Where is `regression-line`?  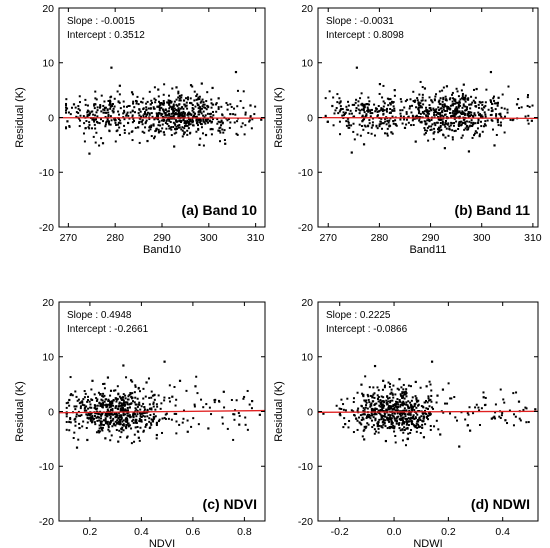 regression-line is located at coordinates (428, 411).